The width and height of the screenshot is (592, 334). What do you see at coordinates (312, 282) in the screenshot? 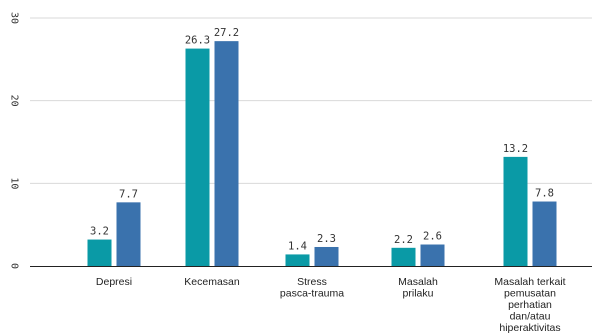
I see `x-category-label-line: Stress` at bounding box center [312, 282].